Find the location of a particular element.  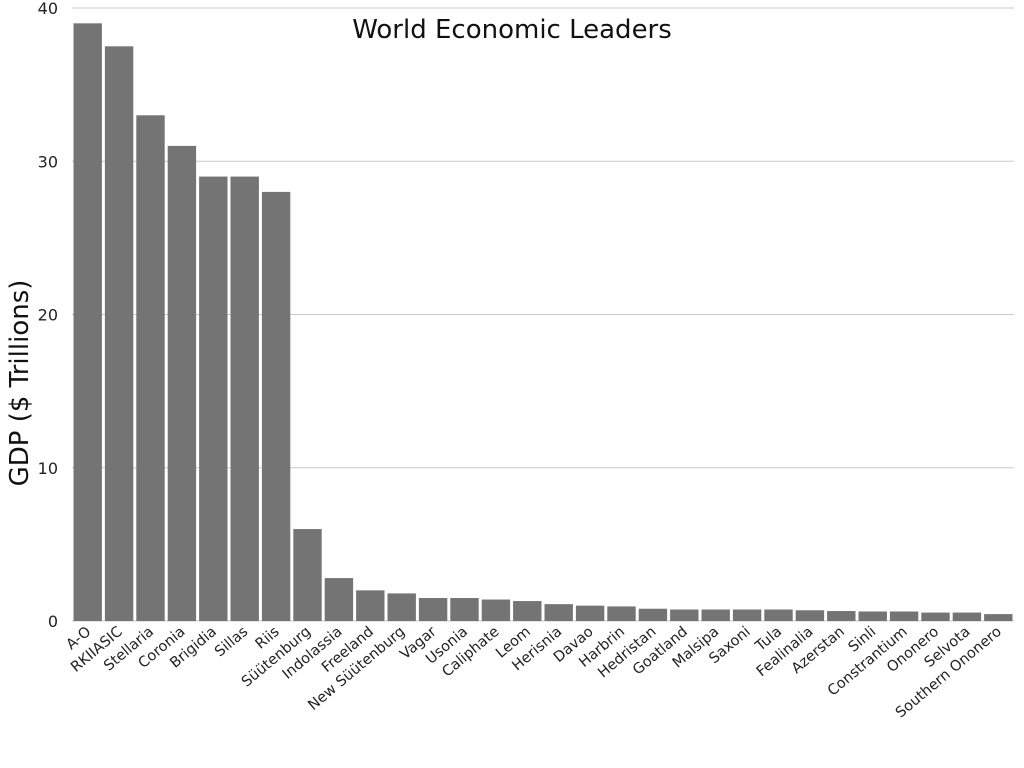

y-tick-label: 20 is located at coordinates (48, 315).